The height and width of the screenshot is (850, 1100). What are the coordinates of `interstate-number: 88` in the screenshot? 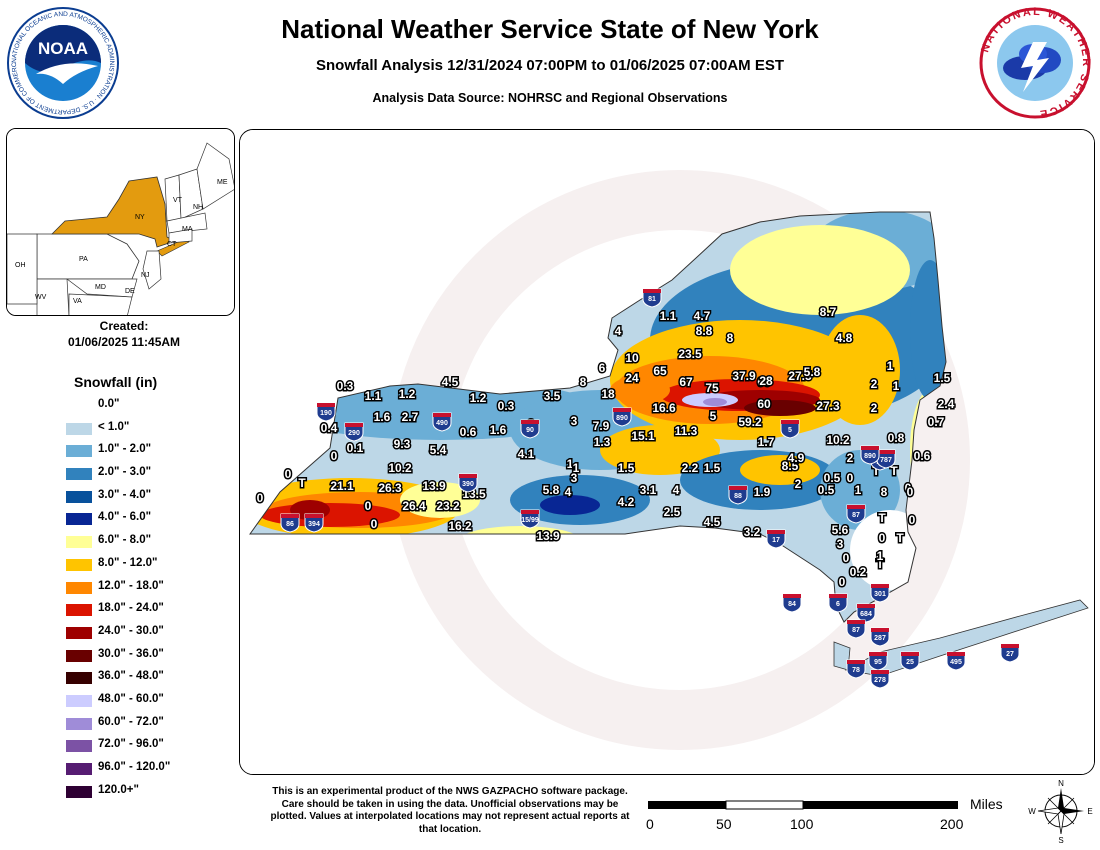 It's located at (738, 496).